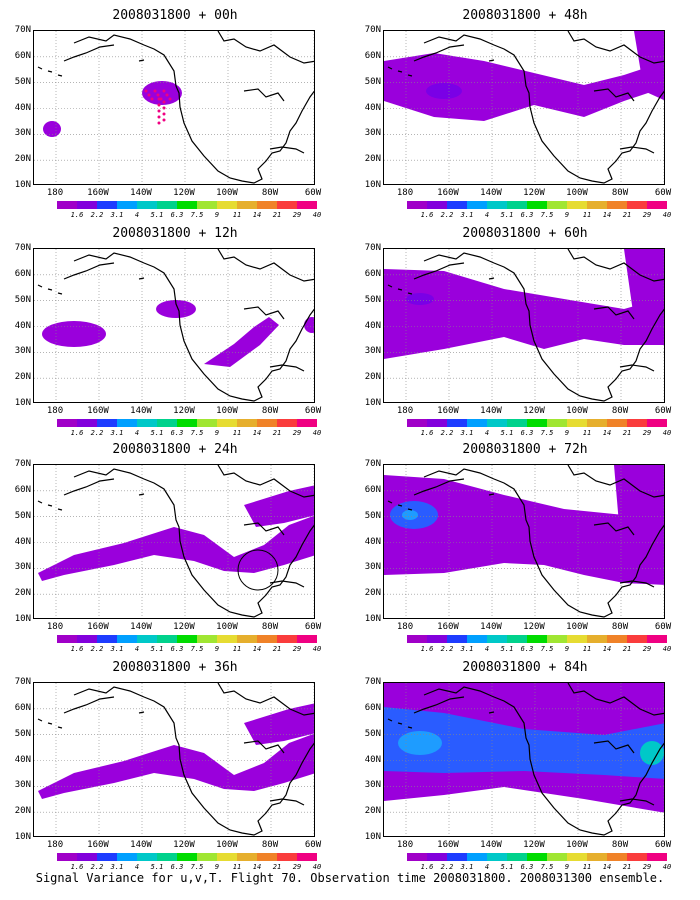 Image resolution: width=700 pixels, height=900 pixels. What do you see at coordinates (525, 449) in the screenshot?
I see `panel-title: 2008031800 + 72h` at bounding box center [525, 449].